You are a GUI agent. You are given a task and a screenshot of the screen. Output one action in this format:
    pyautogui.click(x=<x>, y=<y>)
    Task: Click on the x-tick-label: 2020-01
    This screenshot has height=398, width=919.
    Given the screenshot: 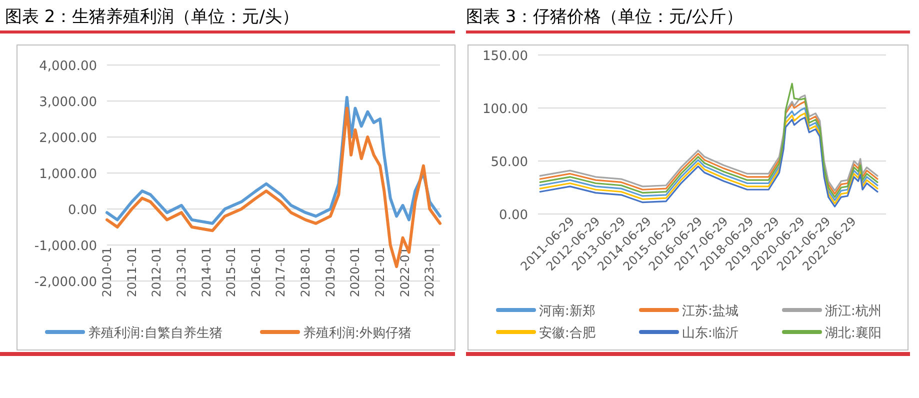 What is the action you would take?
    pyautogui.click(x=355, y=272)
    